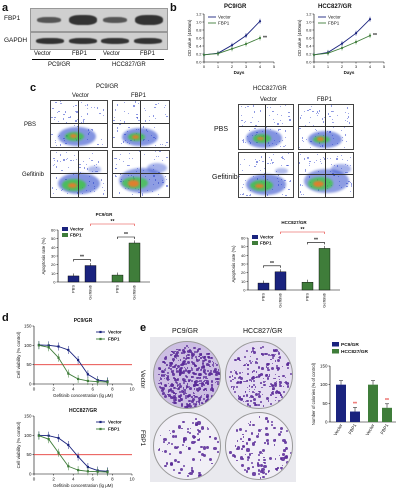 Image resolution: width=401 pixels, height=500 pixels. Describe the element at coordinates (199, 54) in the screenshot. I see `y-tick-label: 0.2` at that location.